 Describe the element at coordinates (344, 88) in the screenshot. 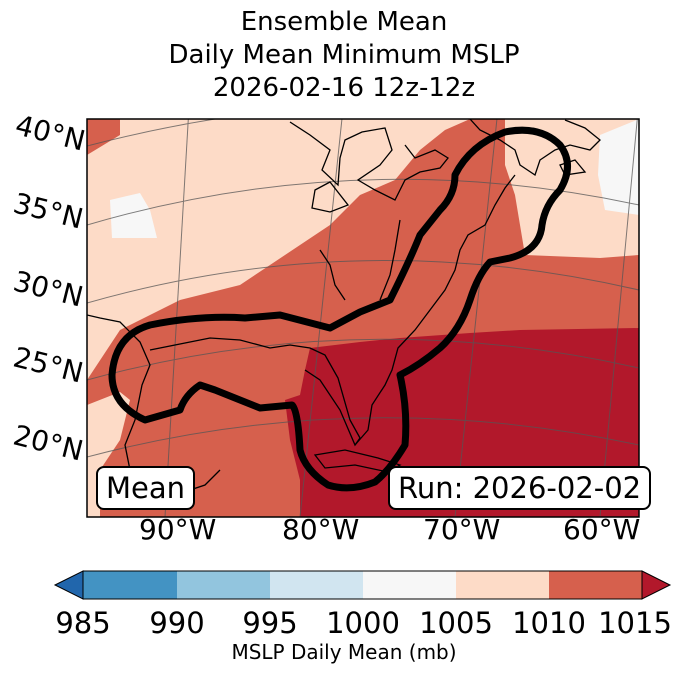

I see `title-line-3: 2026-02-16 12z-12z` at that location.